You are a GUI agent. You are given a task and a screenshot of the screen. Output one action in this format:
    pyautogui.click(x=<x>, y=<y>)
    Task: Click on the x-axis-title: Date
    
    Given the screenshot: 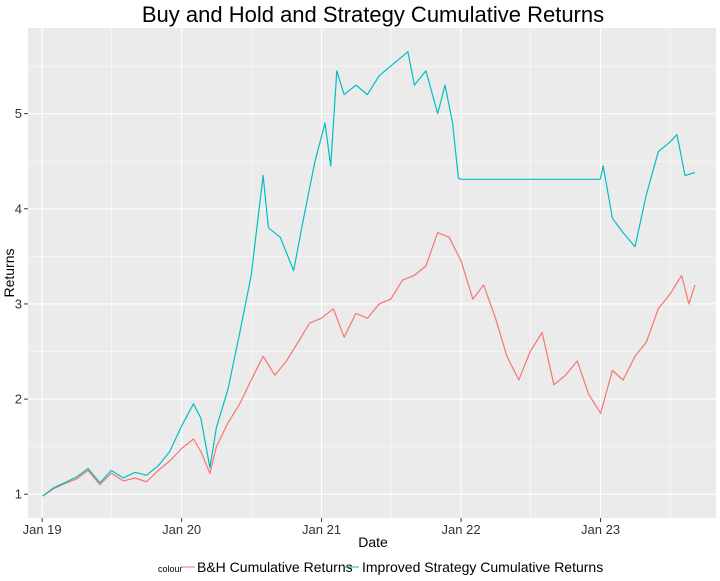 What is the action you would take?
    pyautogui.click(x=373, y=542)
    